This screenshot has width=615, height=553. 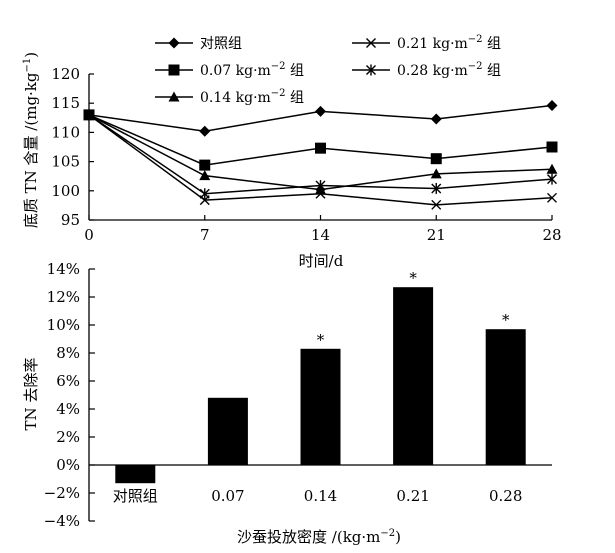 I want to click on line-y-tick-label: 105, so click(x=65, y=162).